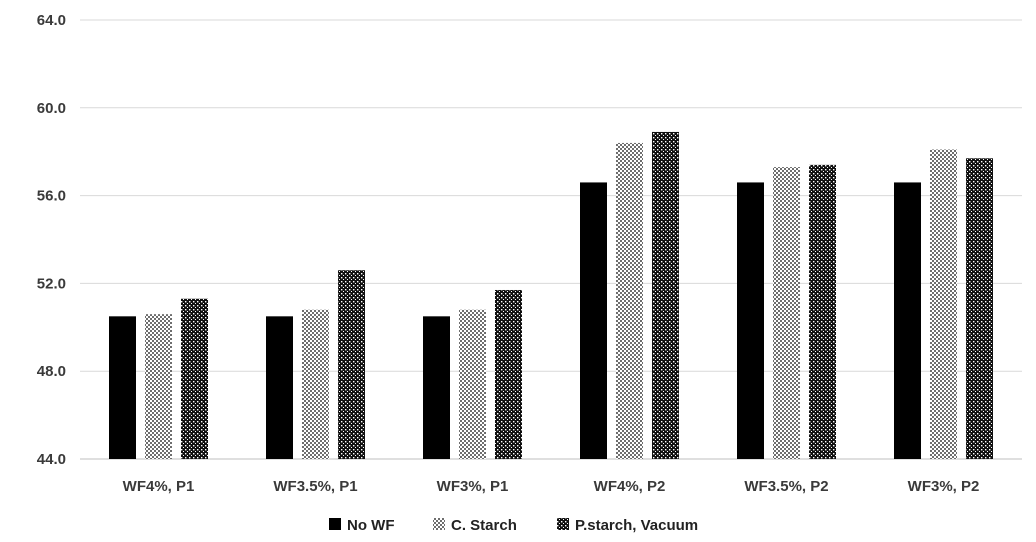 Image resolution: width=1036 pixels, height=542 pixels. Describe the element at coordinates (944, 486) in the screenshot. I see `x-tick-label: WF3%, P2` at that location.